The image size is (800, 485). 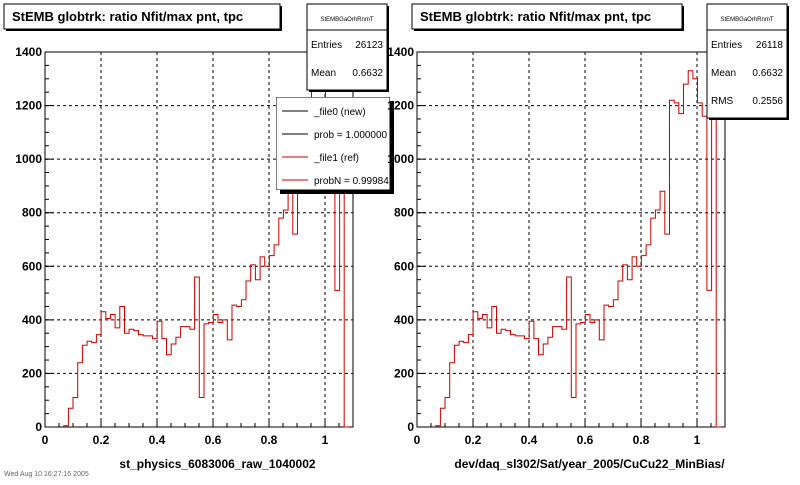 What do you see at coordinates (767, 101) in the screenshot?
I see `stats-value: 0.2556` at bounding box center [767, 101].